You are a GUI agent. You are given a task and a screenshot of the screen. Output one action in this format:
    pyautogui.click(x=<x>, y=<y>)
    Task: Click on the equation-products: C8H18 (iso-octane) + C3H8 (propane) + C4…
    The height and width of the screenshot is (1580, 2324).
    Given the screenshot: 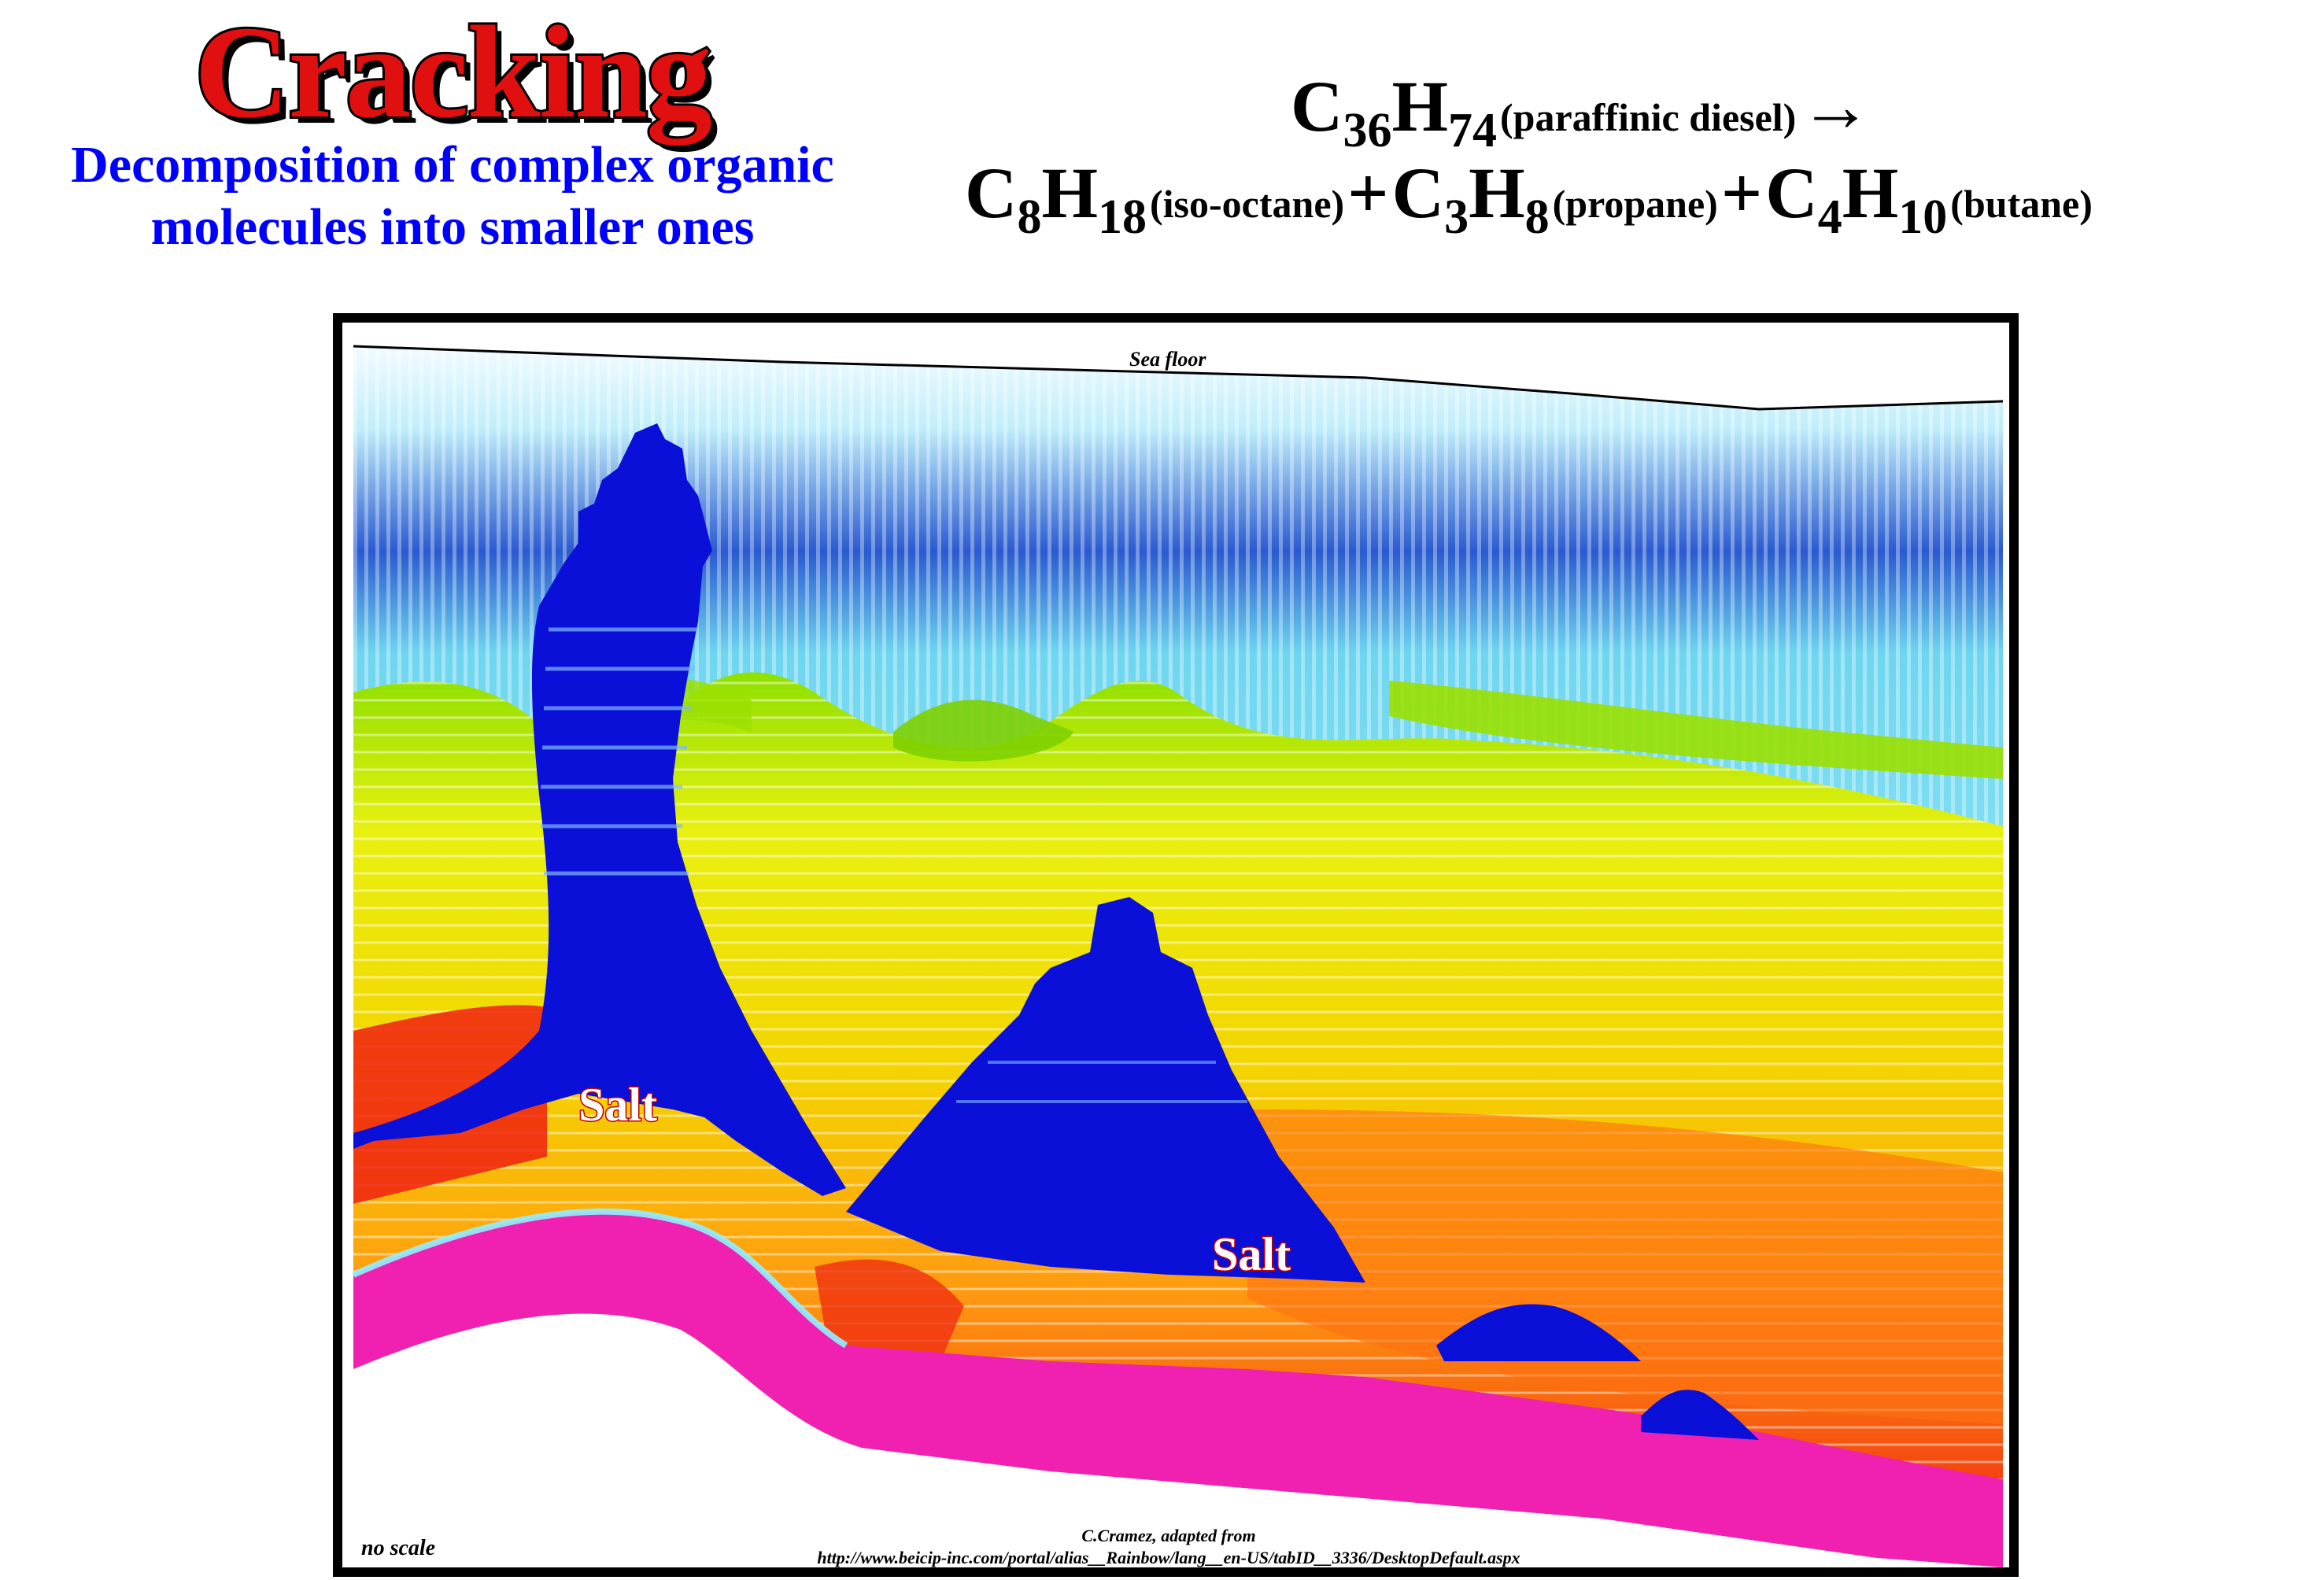 What is the action you would take?
    pyautogui.click(x=1529, y=198)
    